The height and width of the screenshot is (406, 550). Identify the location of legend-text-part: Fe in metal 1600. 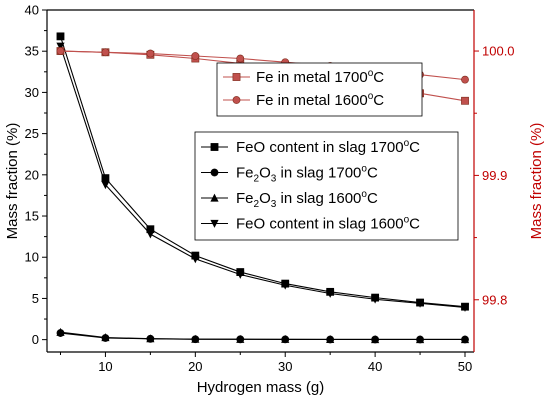
(312, 100).